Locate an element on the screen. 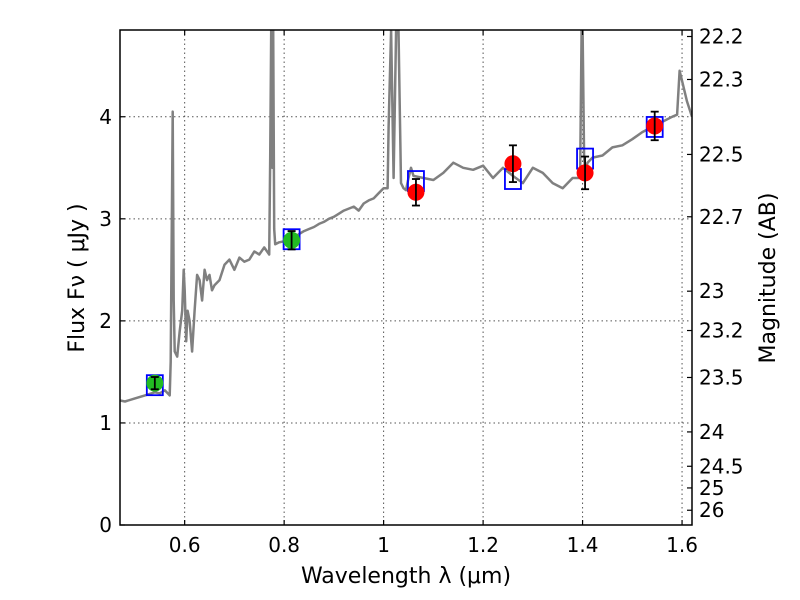 Image resolution: width=800 pixels, height=600 pixels. y-tick-label: 2 is located at coordinates (105, 321).